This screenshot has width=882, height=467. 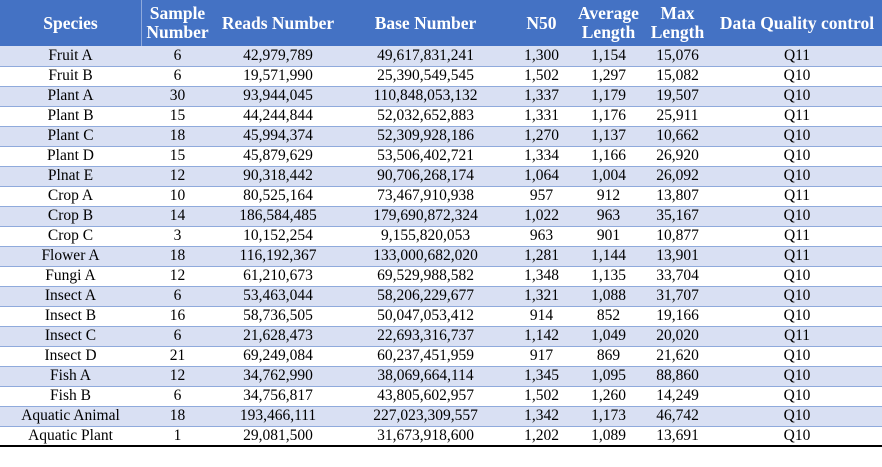 What do you see at coordinates (425, 255) in the screenshot?
I see `cell-base-number: 133,000,682,020` at bounding box center [425, 255].